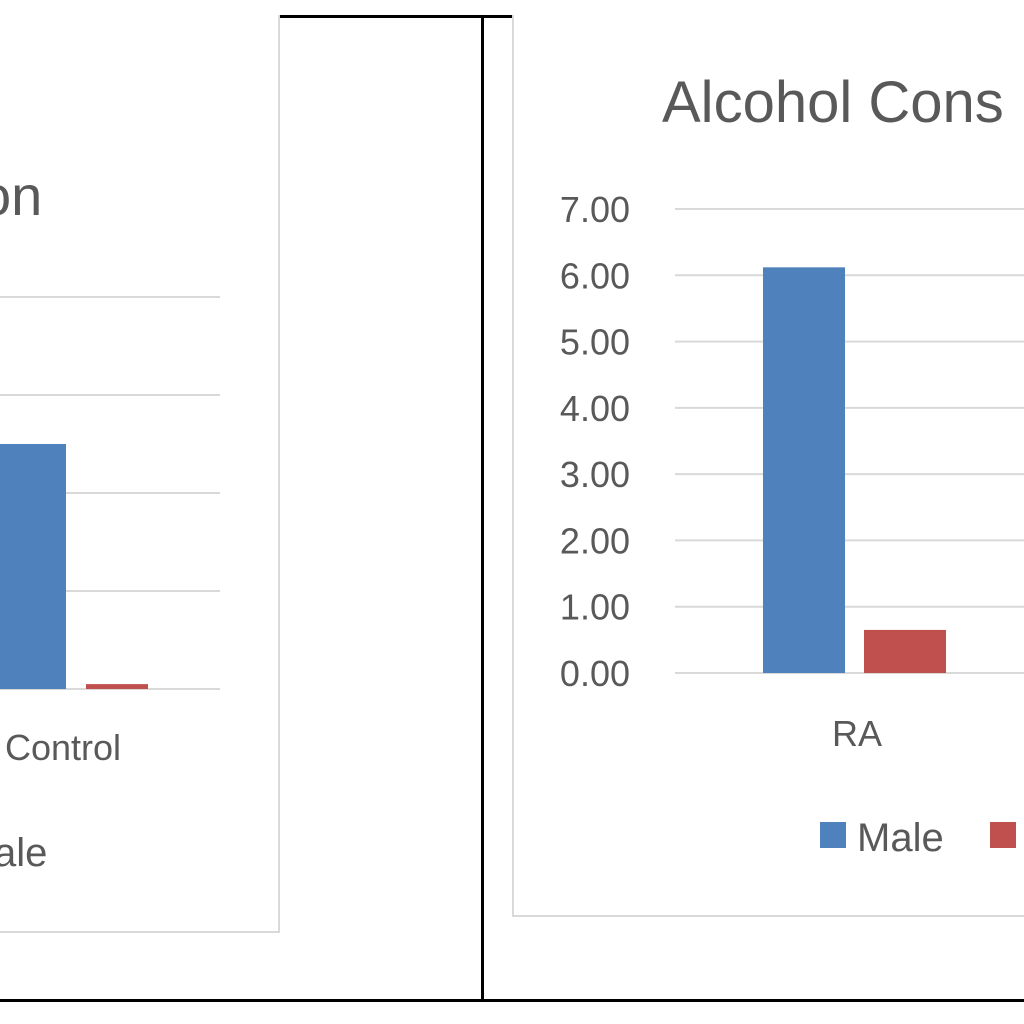 The image size is (1024, 1024). I want to click on y-tick-label: 2.00, so click(595, 540).